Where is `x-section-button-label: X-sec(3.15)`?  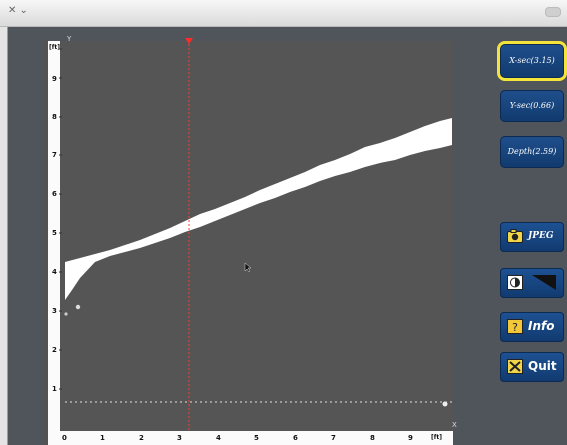
x-section-button-label: X-sec(3.15) is located at coordinates (532, 60).